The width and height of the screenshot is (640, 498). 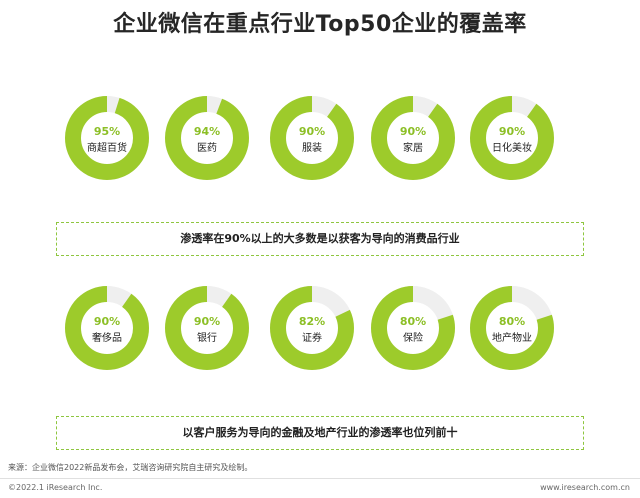 I want to click on donut-category-label: 奢侈品, so click(x=107, y=337).